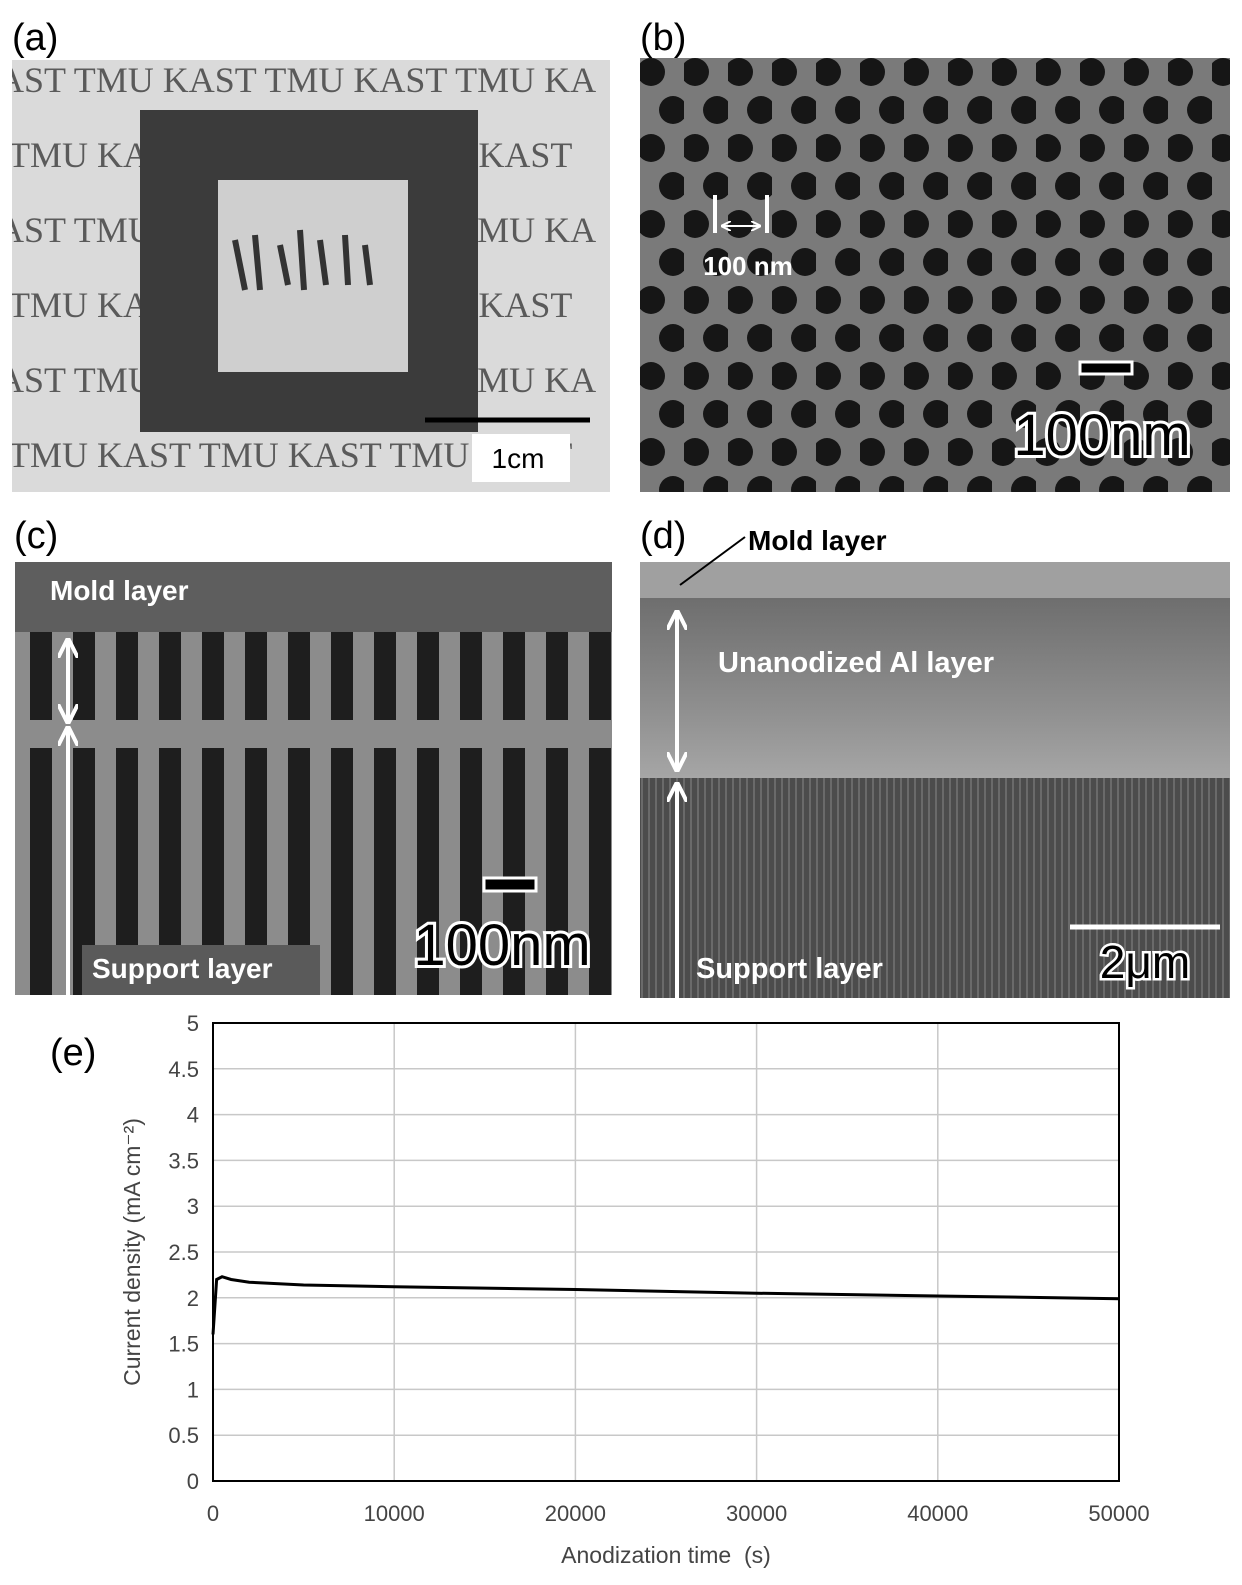 The height and width of the screenshot is (1585, 1242). I want to click on support-band, so click(935, 888).